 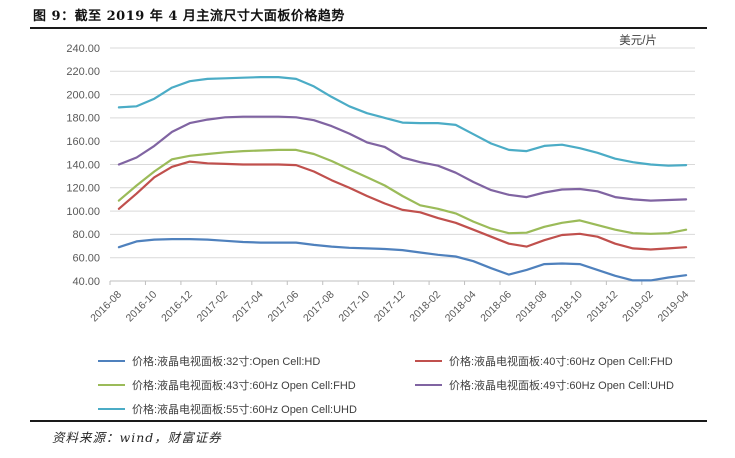 I want to click on y-axis-tick-label: 220.00, so click(x=83, y=72).